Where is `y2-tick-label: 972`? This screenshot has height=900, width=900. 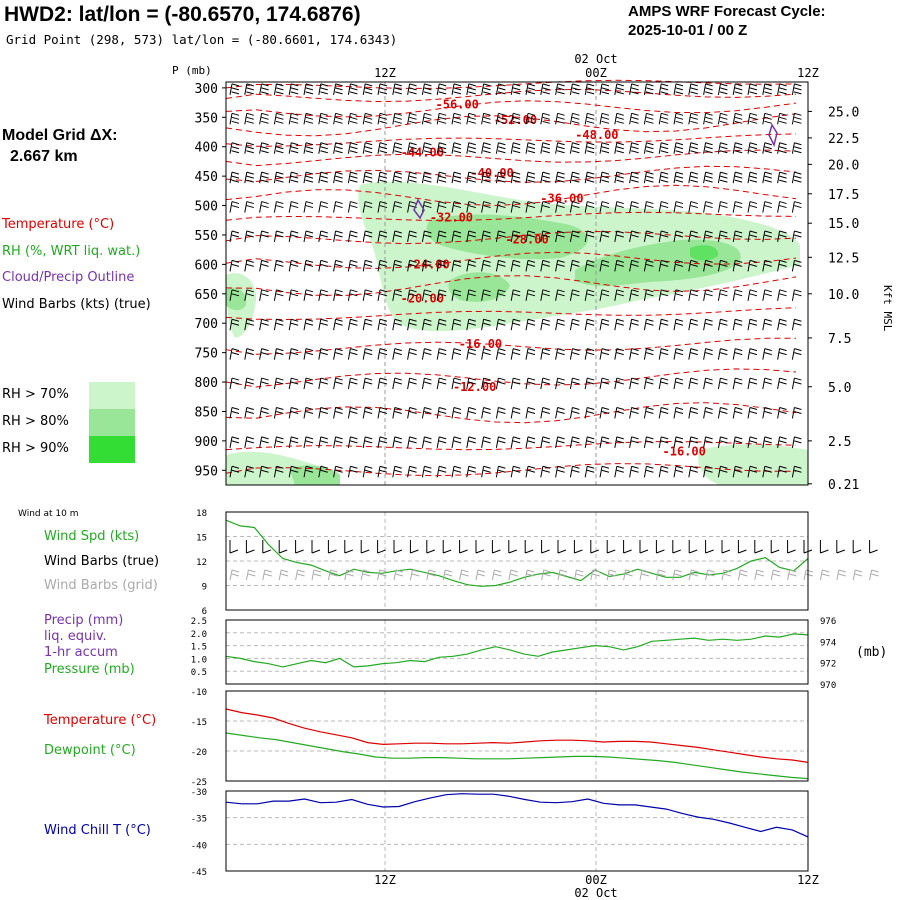
y2-tick-label: 972 is located at coordinates (828, 665).